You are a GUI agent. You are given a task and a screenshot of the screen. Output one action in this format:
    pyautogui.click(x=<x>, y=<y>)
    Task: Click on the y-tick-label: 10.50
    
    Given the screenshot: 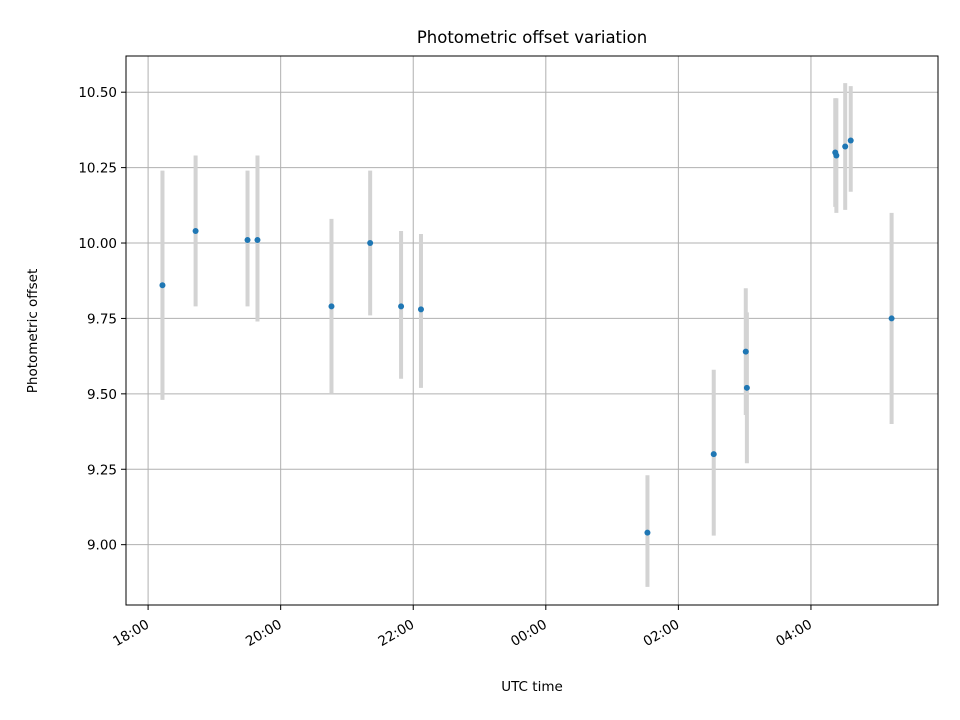 What is the action you would take?
    pyautogui.click(x=97, y=93)
    